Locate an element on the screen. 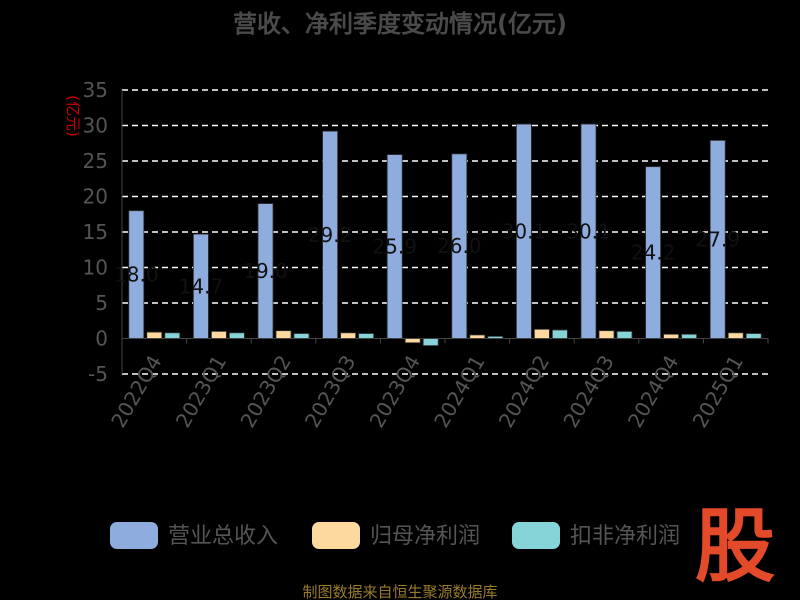  legend-item: 营业总收入 is located at coordinates (194, 535).